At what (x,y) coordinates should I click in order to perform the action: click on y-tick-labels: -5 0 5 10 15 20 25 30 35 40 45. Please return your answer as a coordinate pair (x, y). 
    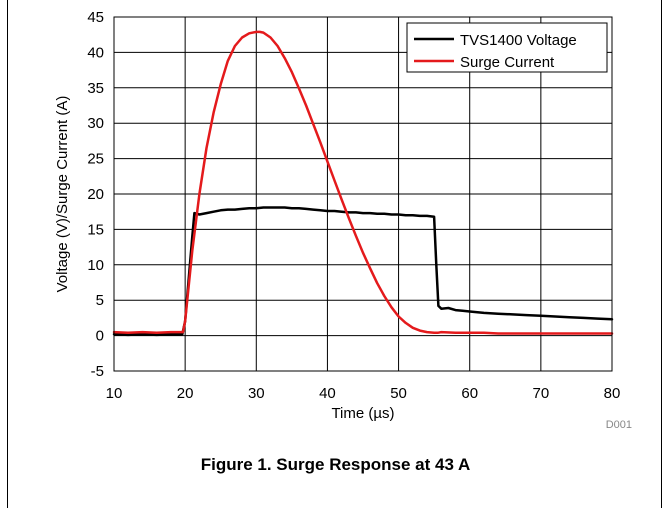
    Looking at the image, I should click on (95, 194).